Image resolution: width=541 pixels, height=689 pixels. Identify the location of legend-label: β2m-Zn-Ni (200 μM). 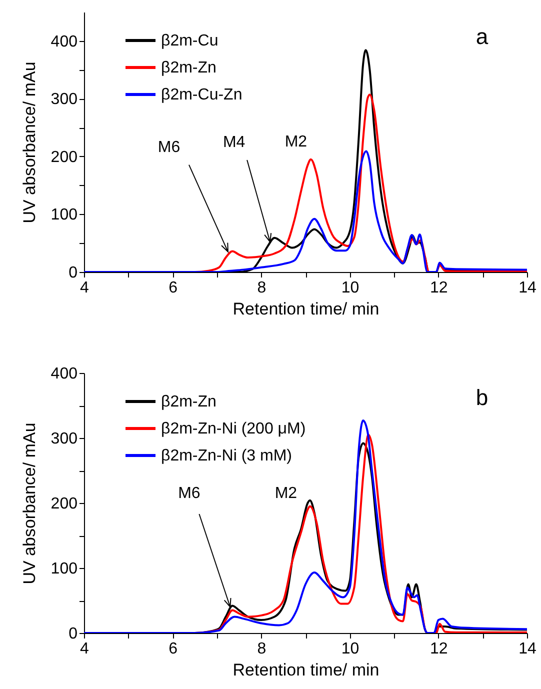
(233, 429).